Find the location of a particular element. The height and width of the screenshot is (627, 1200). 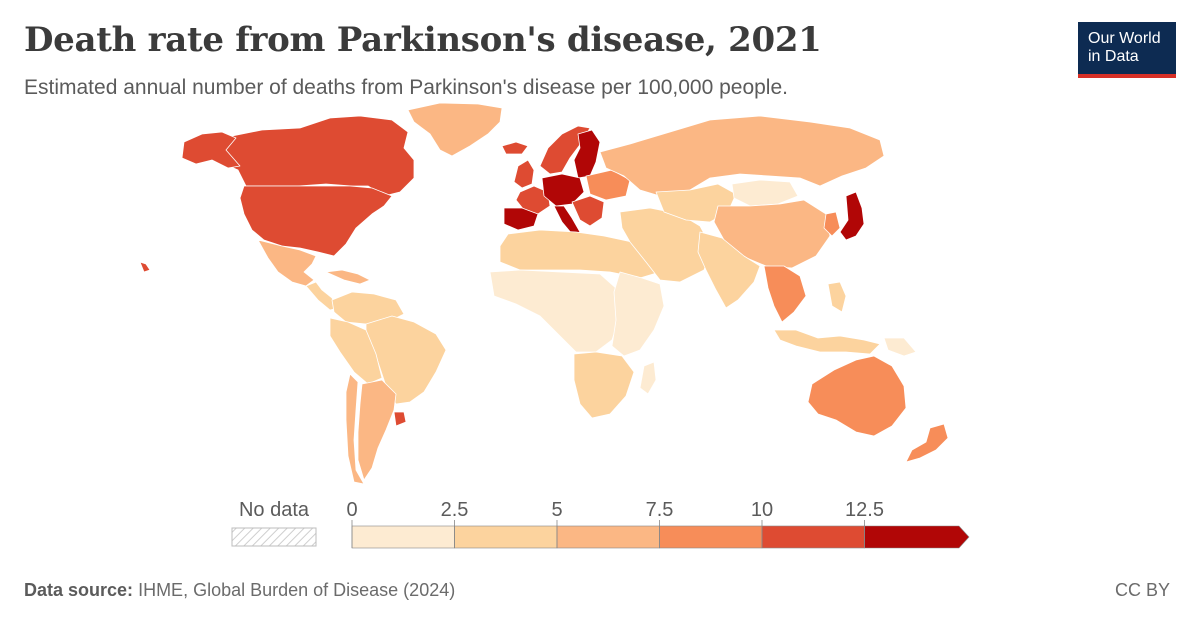

region-japan is located at coordinates (852, 216).